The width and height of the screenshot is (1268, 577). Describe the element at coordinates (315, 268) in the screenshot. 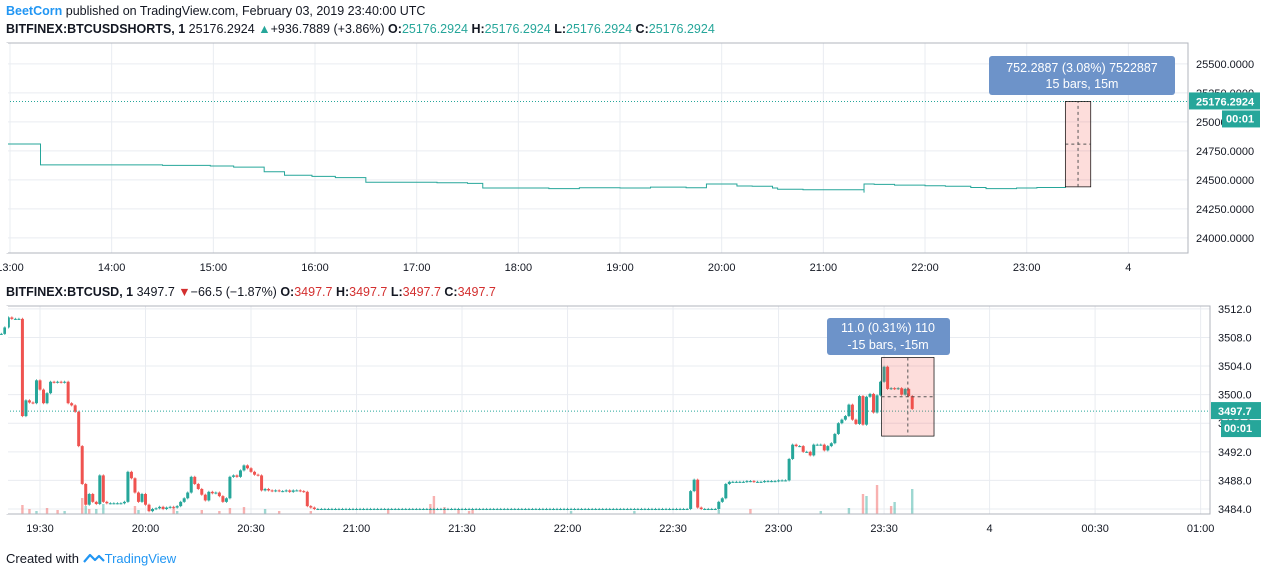

I see `x-tick-label: 16:00` at that location.